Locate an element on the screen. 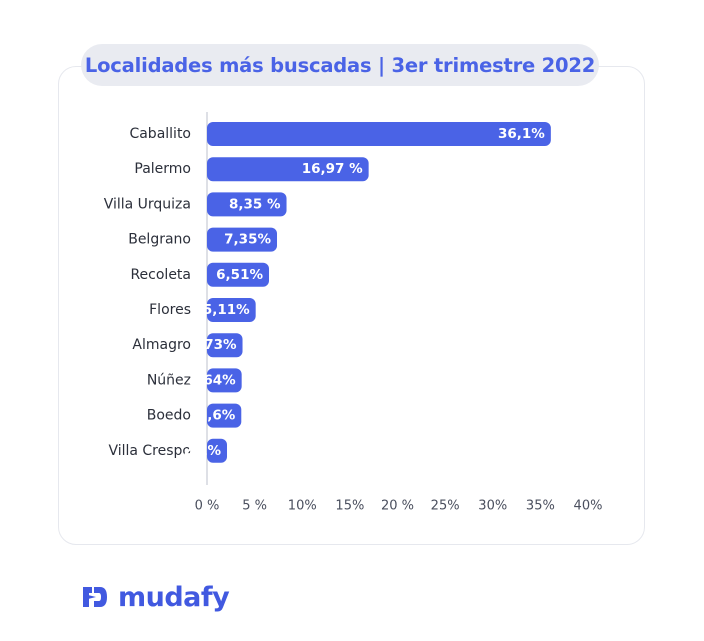 The width and height of the screenshot is (704, 641). category-label: Villa Urquiza is located at coordinates (147, 204).